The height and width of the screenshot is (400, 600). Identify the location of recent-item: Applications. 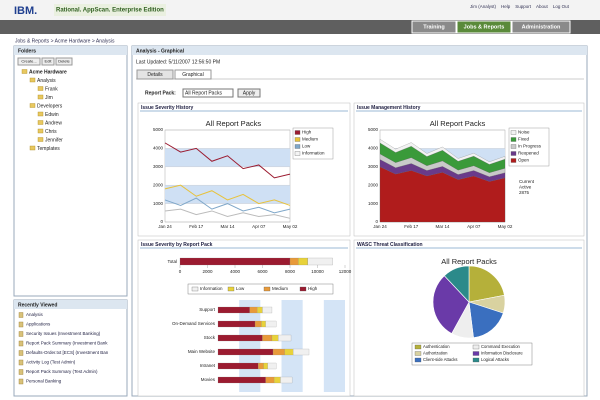
(38, 324).